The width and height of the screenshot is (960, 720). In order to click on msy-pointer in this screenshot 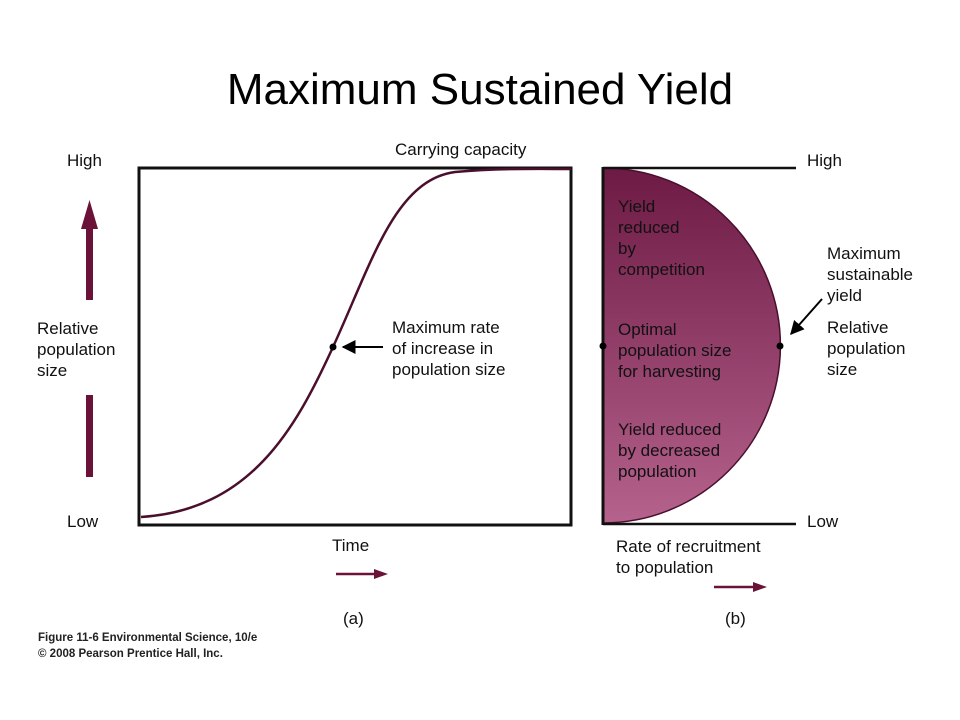, I will do `click(806, 317)`.